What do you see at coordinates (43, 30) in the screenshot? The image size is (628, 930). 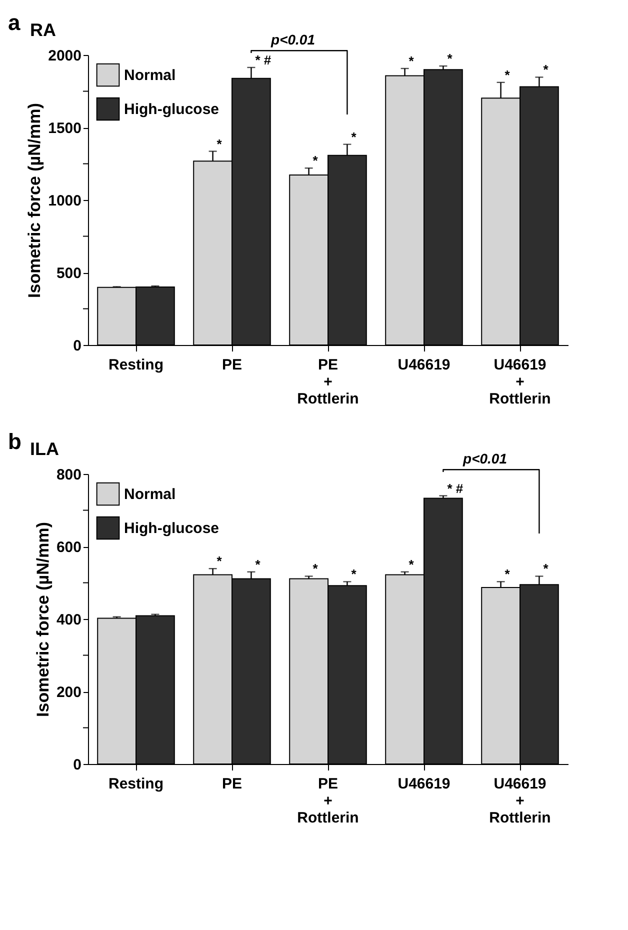 I see `chart-title: RA` at bounding box center [43, 30].